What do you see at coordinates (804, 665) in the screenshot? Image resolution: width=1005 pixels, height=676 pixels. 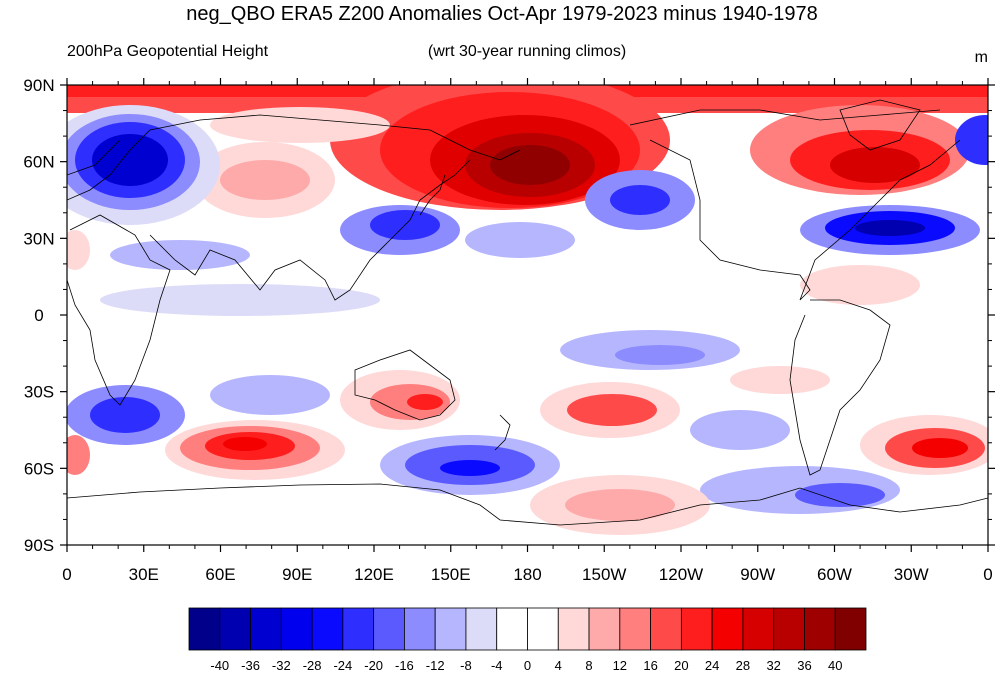 I see `colorbar-label: 36` at bounding box center [804, 665].